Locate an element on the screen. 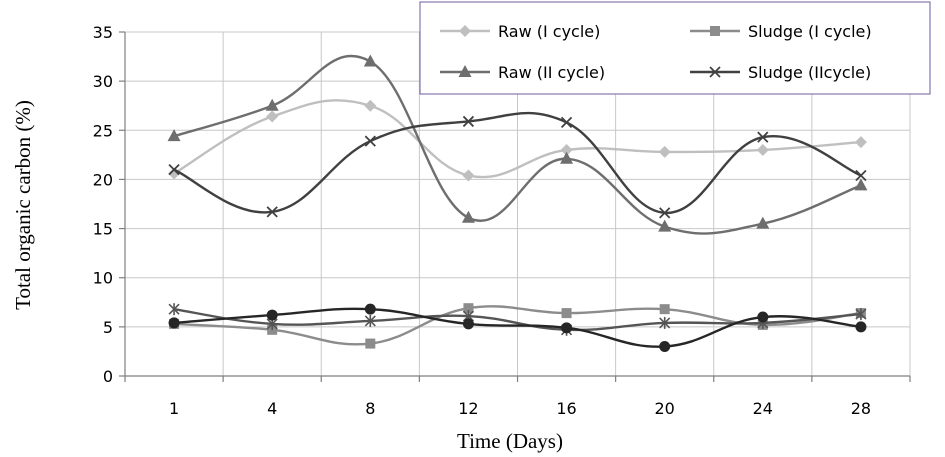 The image size is (945, 457). x-tick-label: 4 is located at coordinates (272, 408).